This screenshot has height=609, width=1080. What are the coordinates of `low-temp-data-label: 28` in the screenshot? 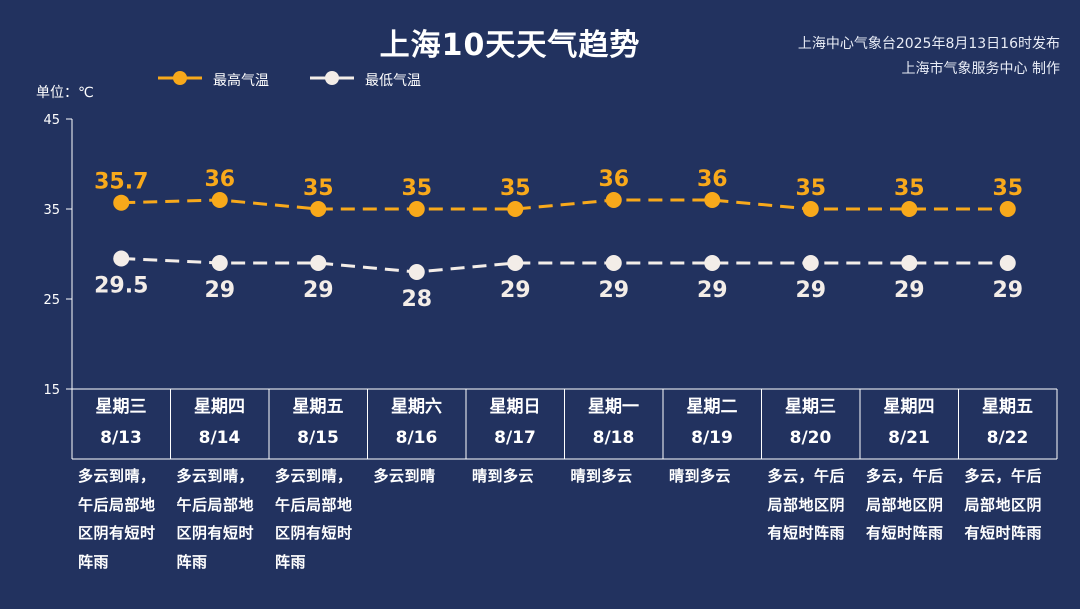 It's located at (416, 299).